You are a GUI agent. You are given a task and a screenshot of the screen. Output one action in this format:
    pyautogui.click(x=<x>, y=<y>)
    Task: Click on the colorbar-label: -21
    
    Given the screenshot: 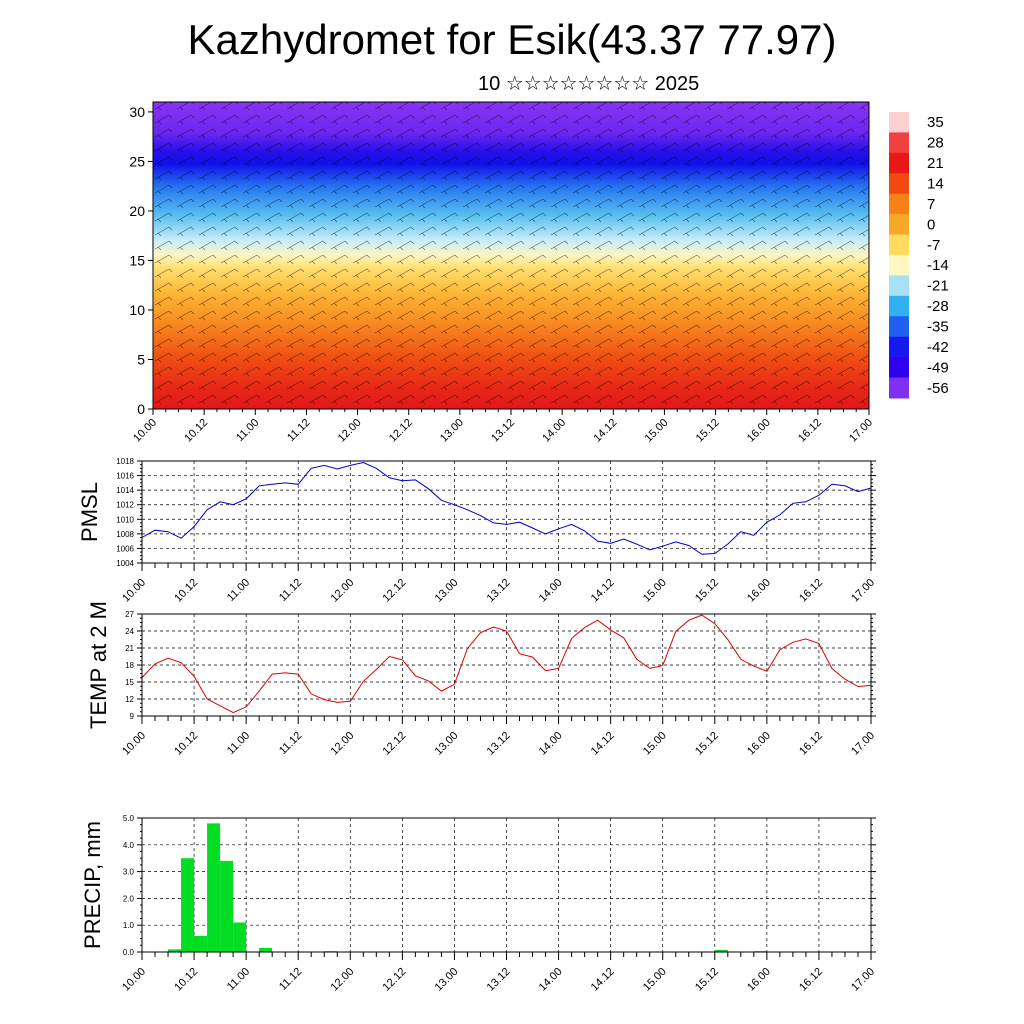 What is the action you would take?
    pyautogui.click(x=938, y=286)
    